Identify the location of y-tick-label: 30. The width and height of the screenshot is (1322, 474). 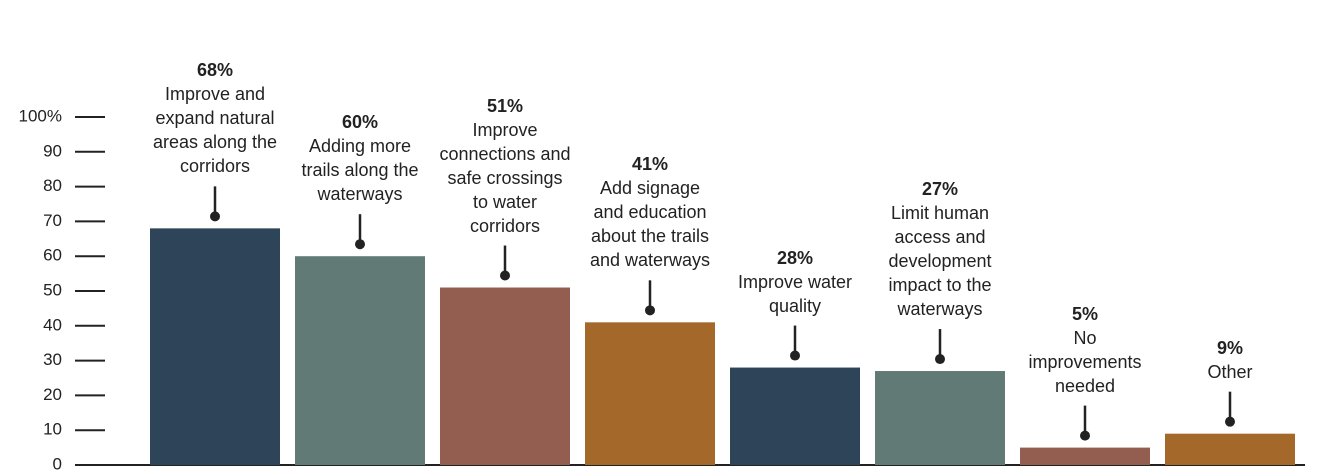
(52, 359).